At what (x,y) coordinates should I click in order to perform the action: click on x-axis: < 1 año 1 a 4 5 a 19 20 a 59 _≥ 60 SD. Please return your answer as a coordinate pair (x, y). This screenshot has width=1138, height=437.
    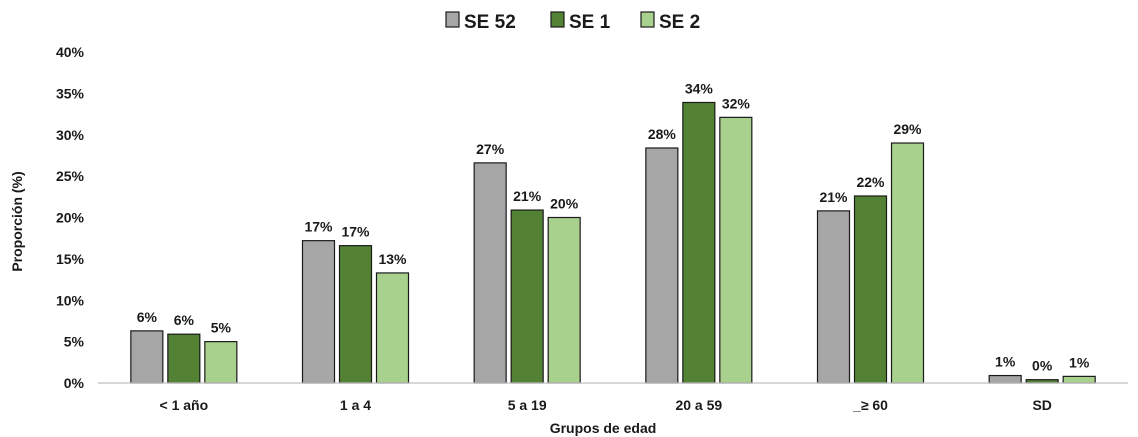
    Looking at the image, I should click on (613, 397).